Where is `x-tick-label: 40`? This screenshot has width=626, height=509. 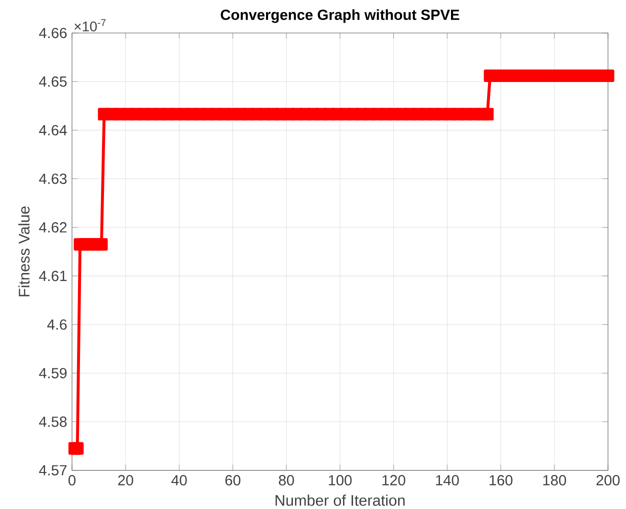 x-tick-label: 40 is located at coordinates (179, 480).